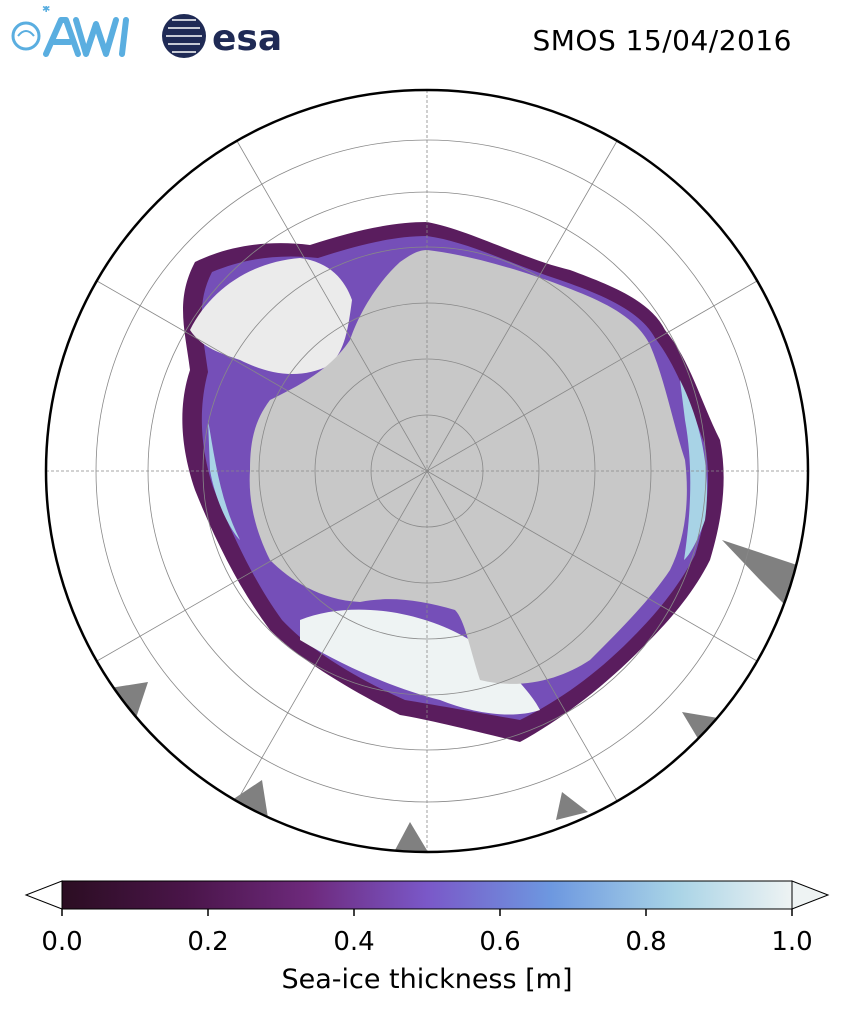 This screenshot has height=1026, width=854. Describe the element at coordinates (61, 942) in the screenshot. I see `colorbar-tick-label: 0.0` at that location.